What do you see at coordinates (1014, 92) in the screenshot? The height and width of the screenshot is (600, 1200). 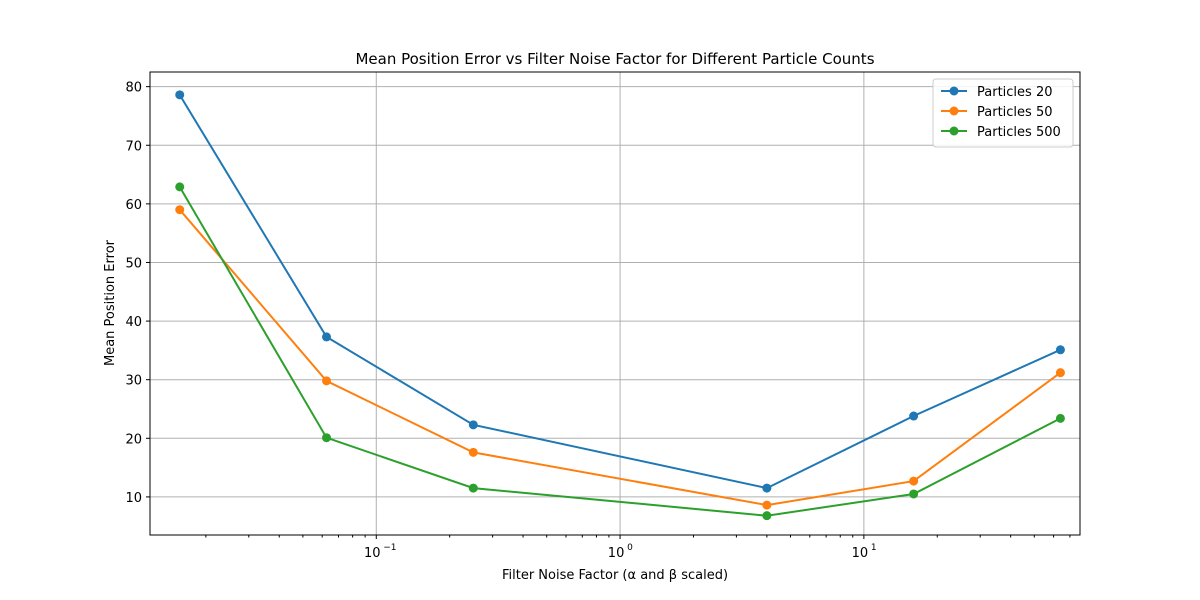 I see `legend-entry-label: Particles 20` at bounding box center [1014, 92].